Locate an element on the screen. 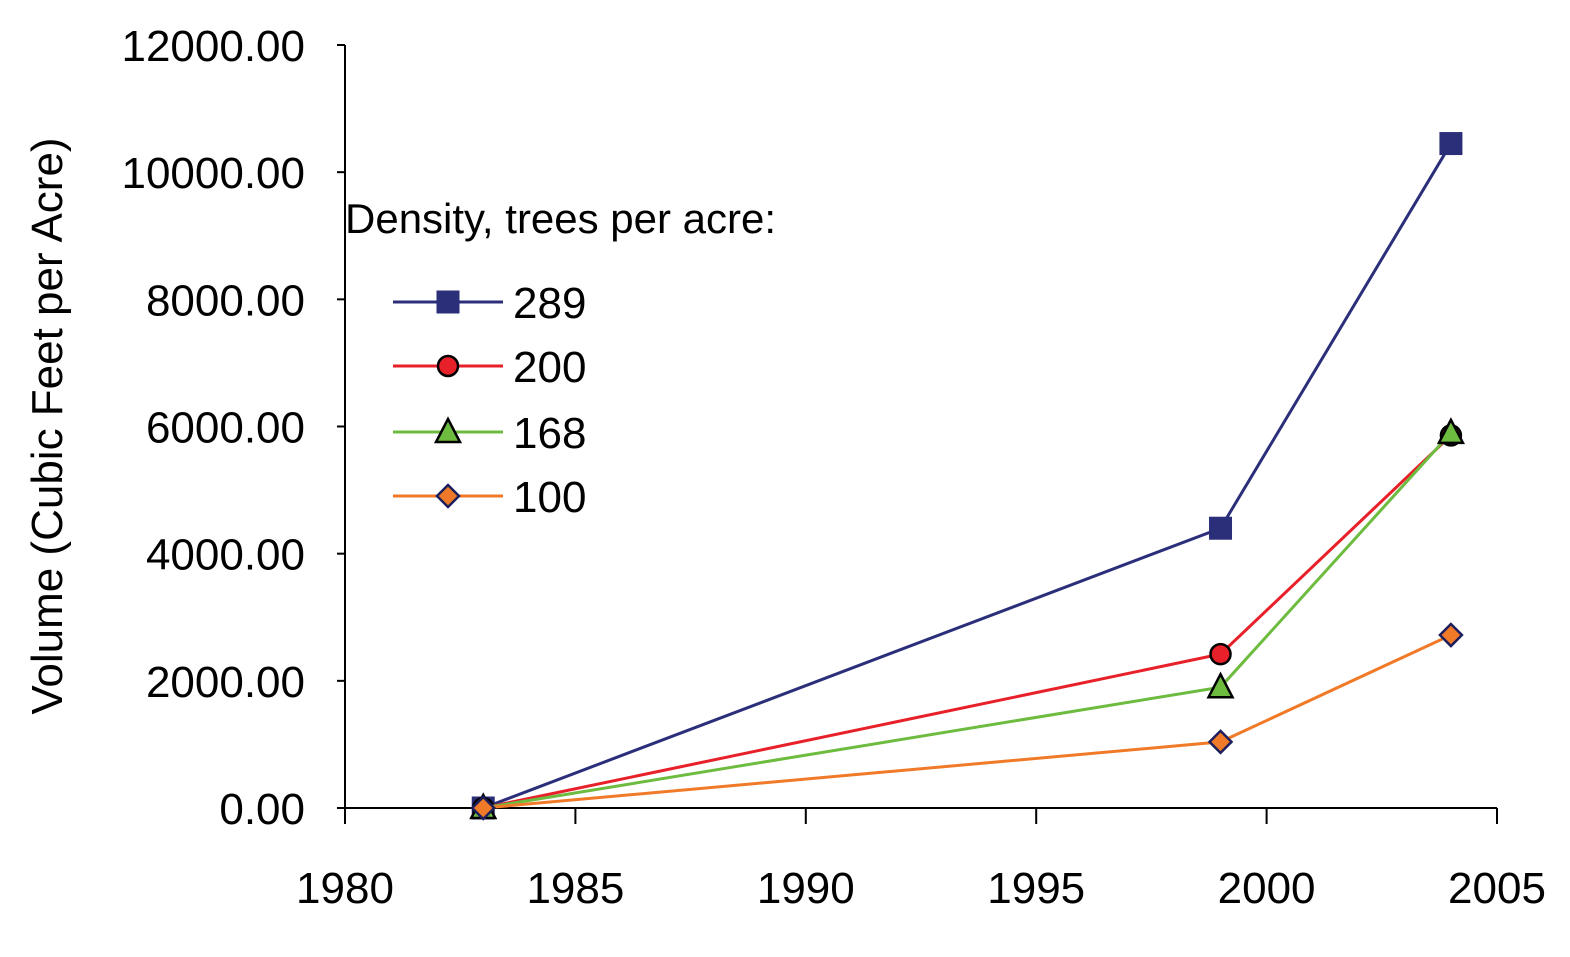 The height and width of the screenshot is (957, 1570). x-tick-label: 1990 is located at coordinates (806, 888).